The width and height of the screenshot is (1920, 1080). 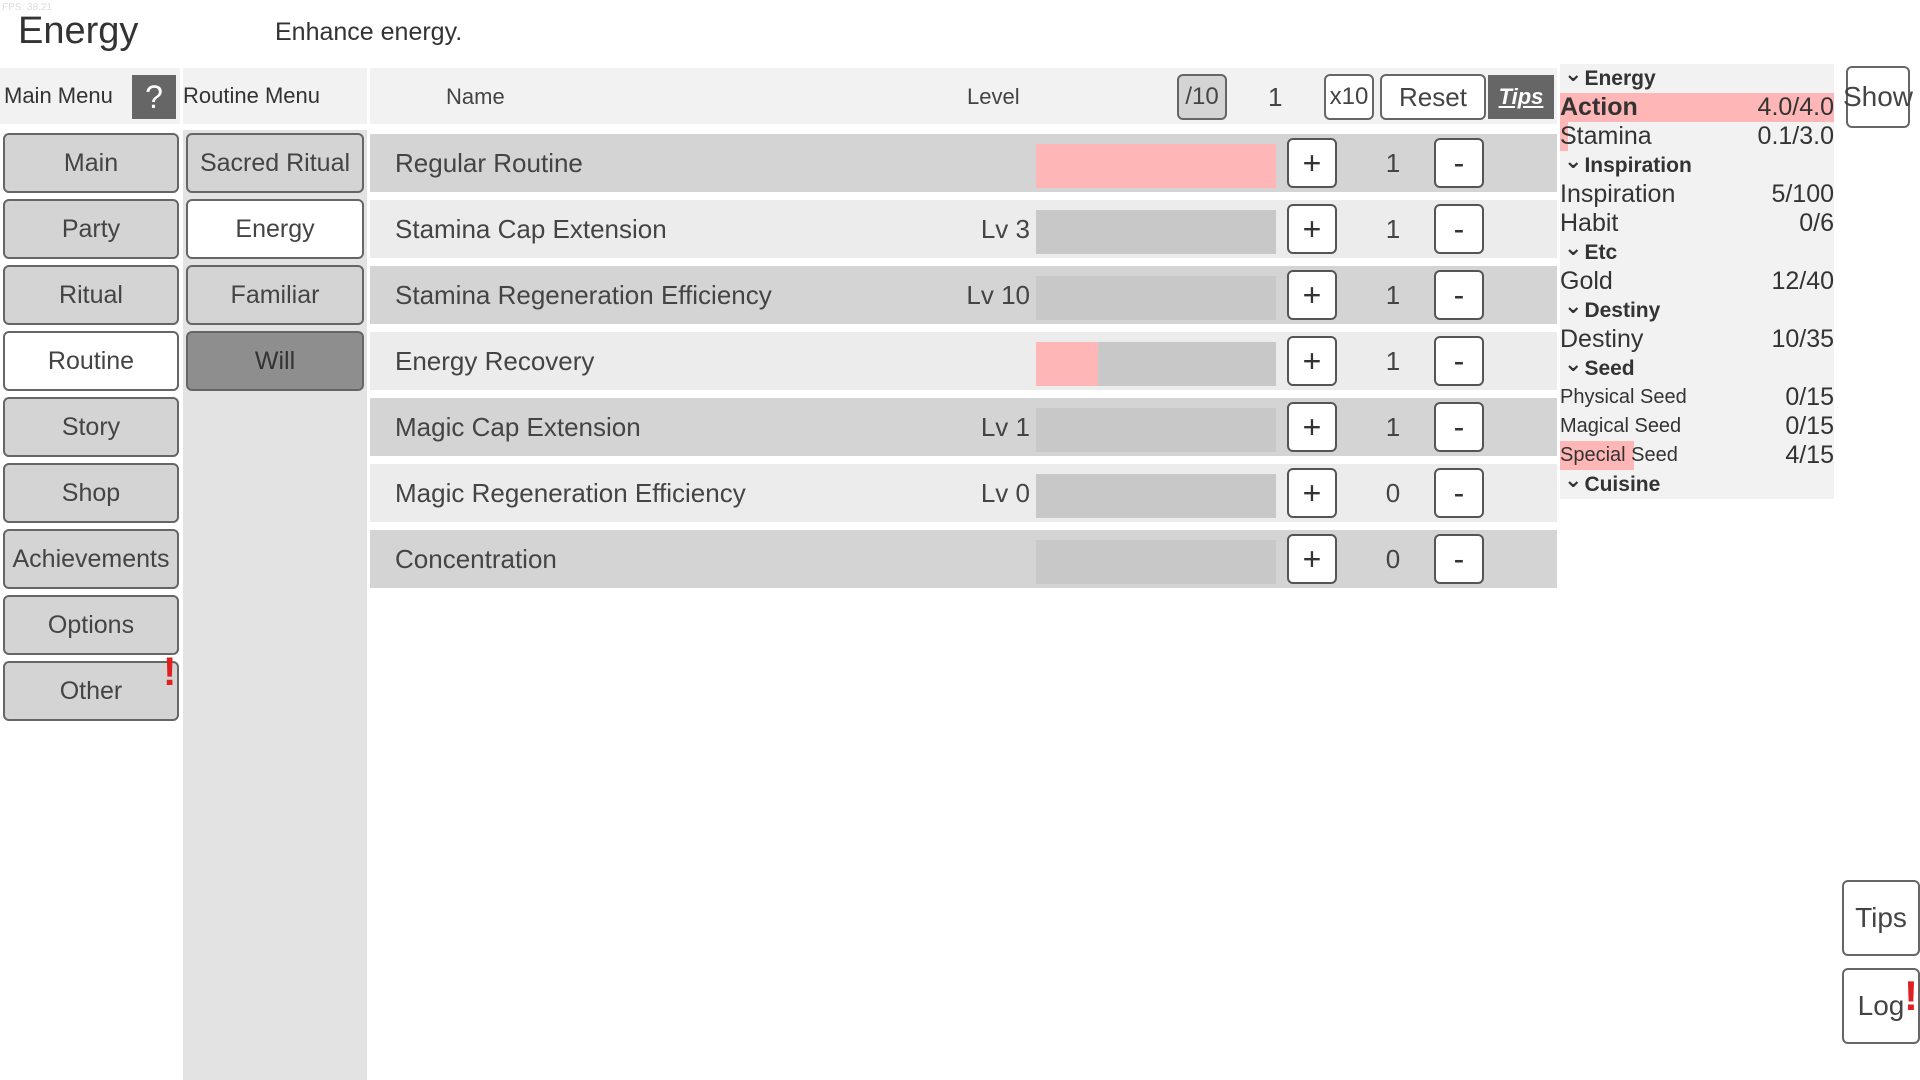 What do you see at coordinates (1697, 223) in the screenshot?
I see `resource-item: Habit 0/6` at bounding box center [1697, 223].